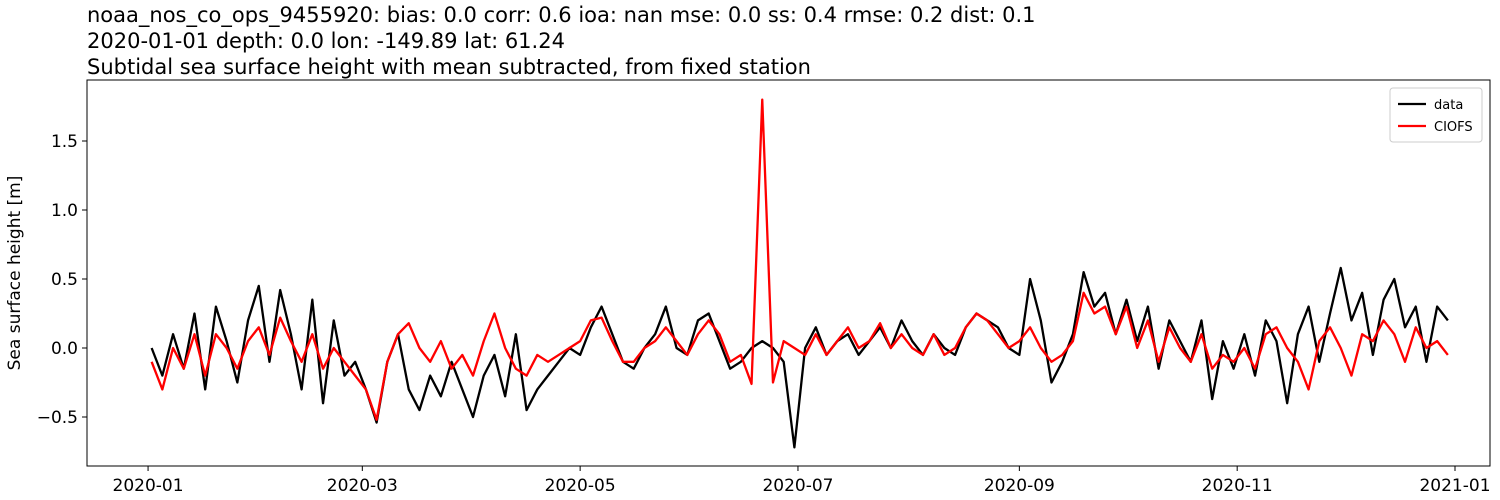  I want to click on x-tick-label: 2020-01, so click(148, 486).